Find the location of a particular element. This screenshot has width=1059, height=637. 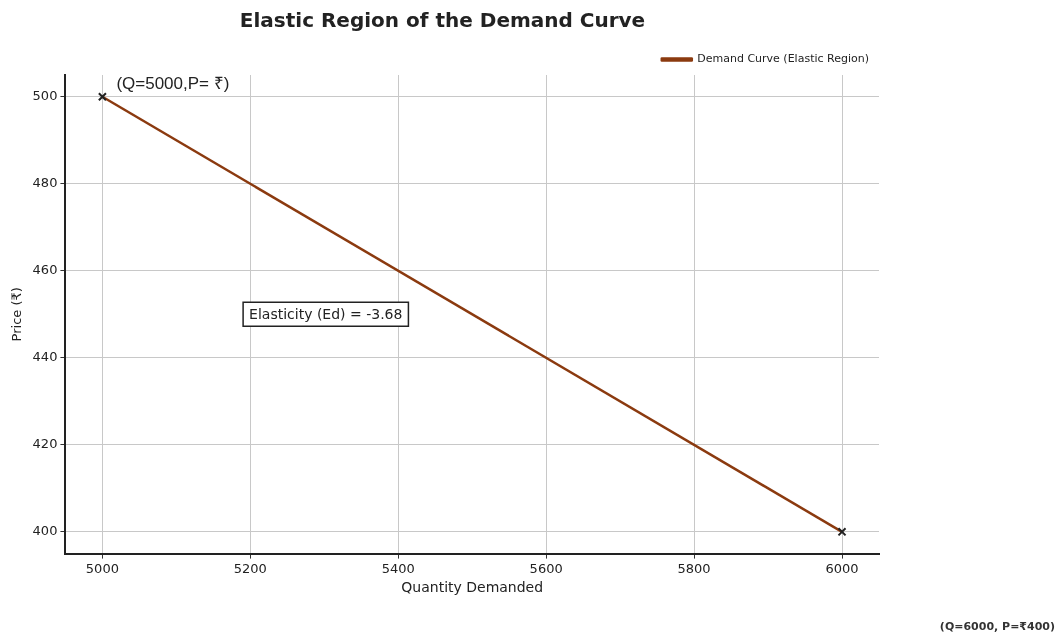

y-tick-label: 460 is located at coordinates (45, 270).